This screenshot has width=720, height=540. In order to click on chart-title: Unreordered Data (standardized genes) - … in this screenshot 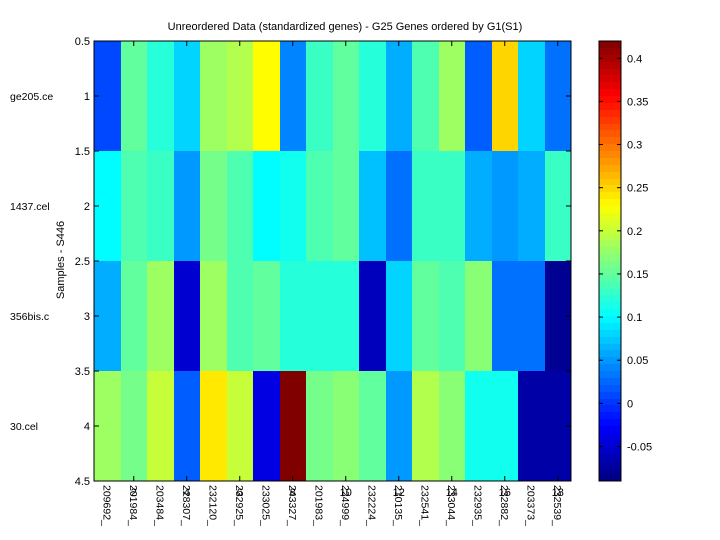, I will do `click(345, 27)`.